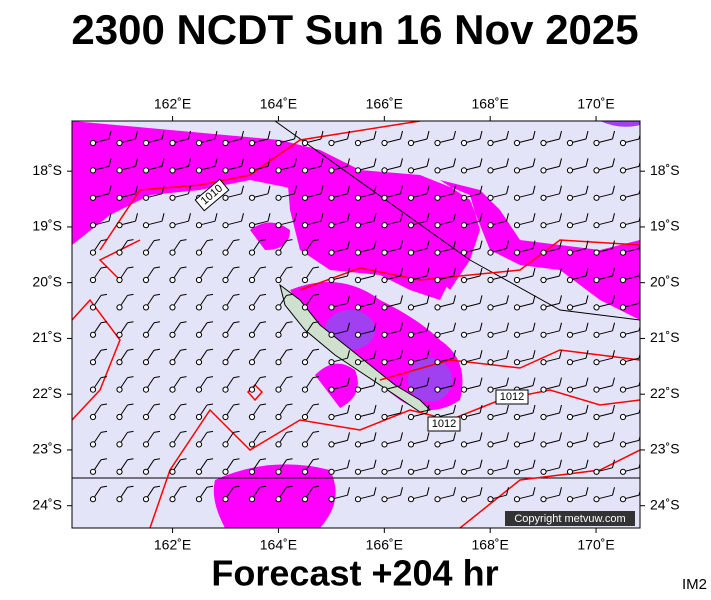  Describe the element at coordinates (47, 281) in the screenshot. I see `lat-label: 20˚S` at that location.